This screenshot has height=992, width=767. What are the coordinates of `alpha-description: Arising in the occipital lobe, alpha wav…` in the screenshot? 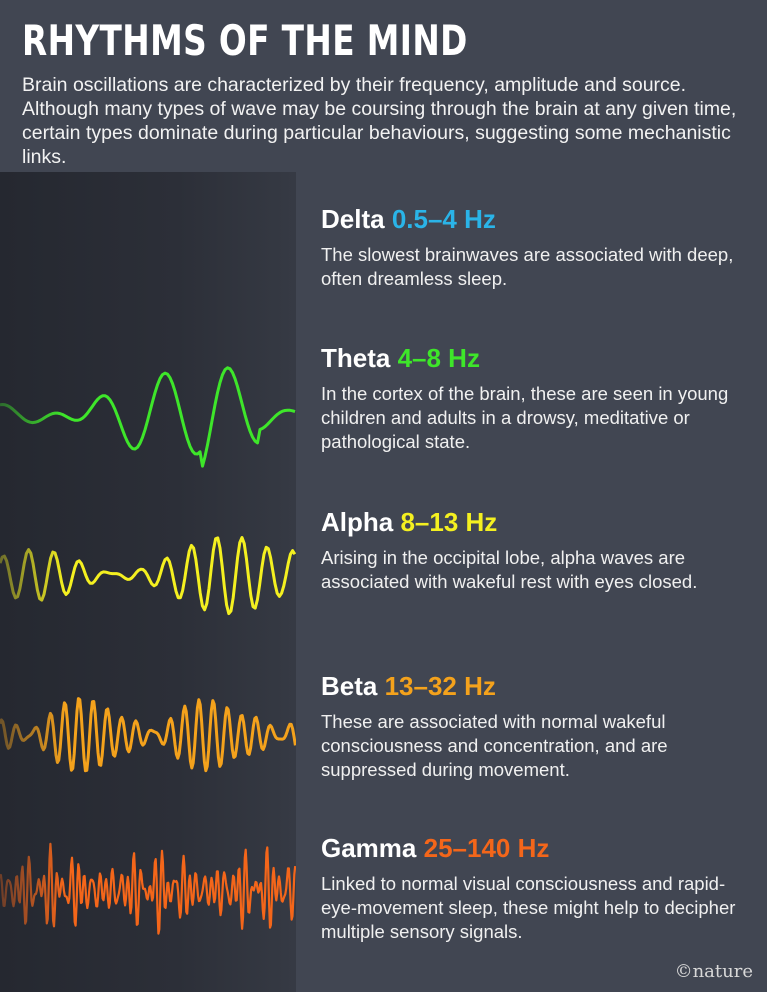 It's located at (509, 569).